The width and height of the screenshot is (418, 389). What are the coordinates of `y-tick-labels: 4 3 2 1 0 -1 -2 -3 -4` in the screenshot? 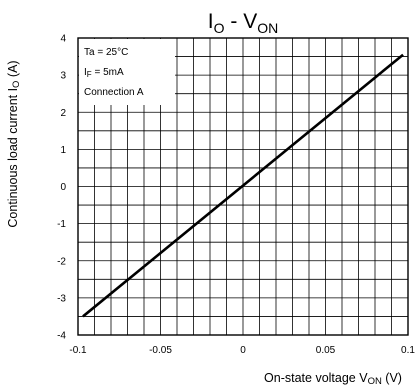 It's located at (61, 188).